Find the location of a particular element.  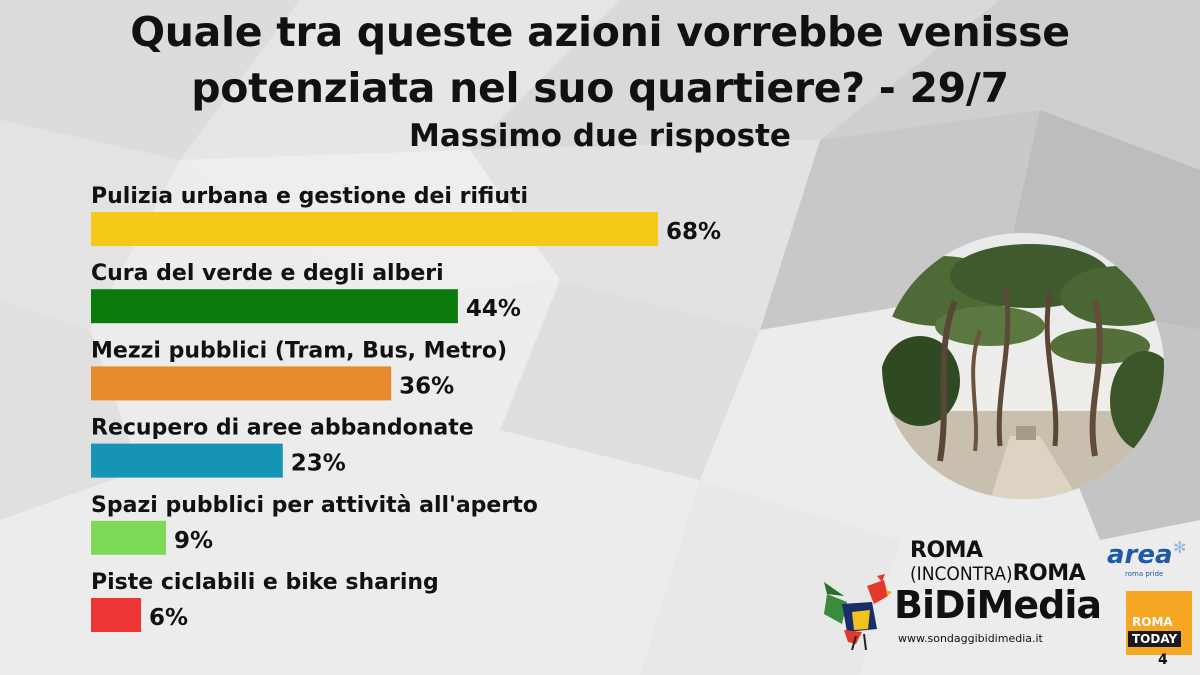

bidimedia-url: www.sondaggibidimedia.it is located at coordinates (970, 638).